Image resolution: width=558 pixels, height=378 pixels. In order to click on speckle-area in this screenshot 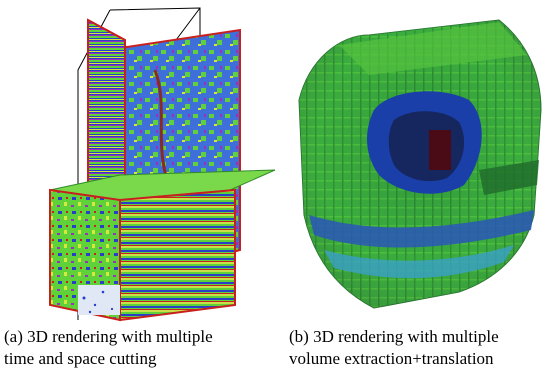, I will do `click(99, 300)`.